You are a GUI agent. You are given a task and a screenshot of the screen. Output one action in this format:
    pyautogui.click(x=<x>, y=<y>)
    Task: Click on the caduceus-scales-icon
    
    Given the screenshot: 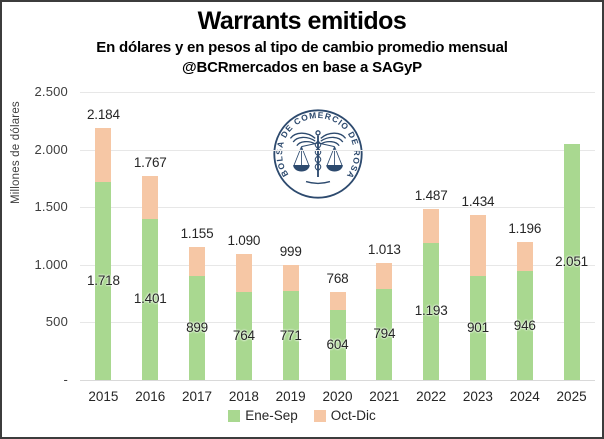 What is the action you would take?
    pyautogui.click(x=318, y=157)
    